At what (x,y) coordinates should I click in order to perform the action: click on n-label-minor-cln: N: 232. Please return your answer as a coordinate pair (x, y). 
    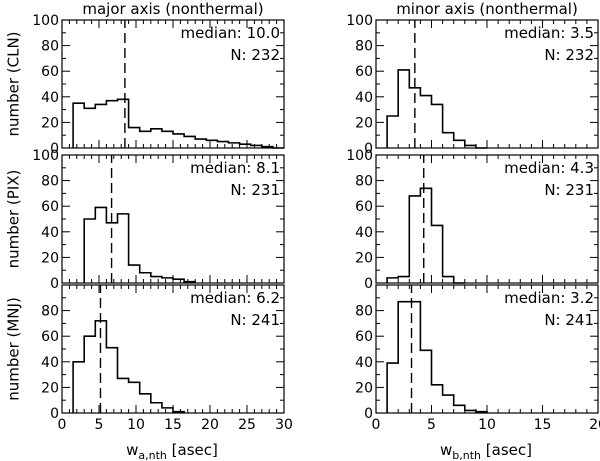
    Looking at the image, I should click on (569, 55).